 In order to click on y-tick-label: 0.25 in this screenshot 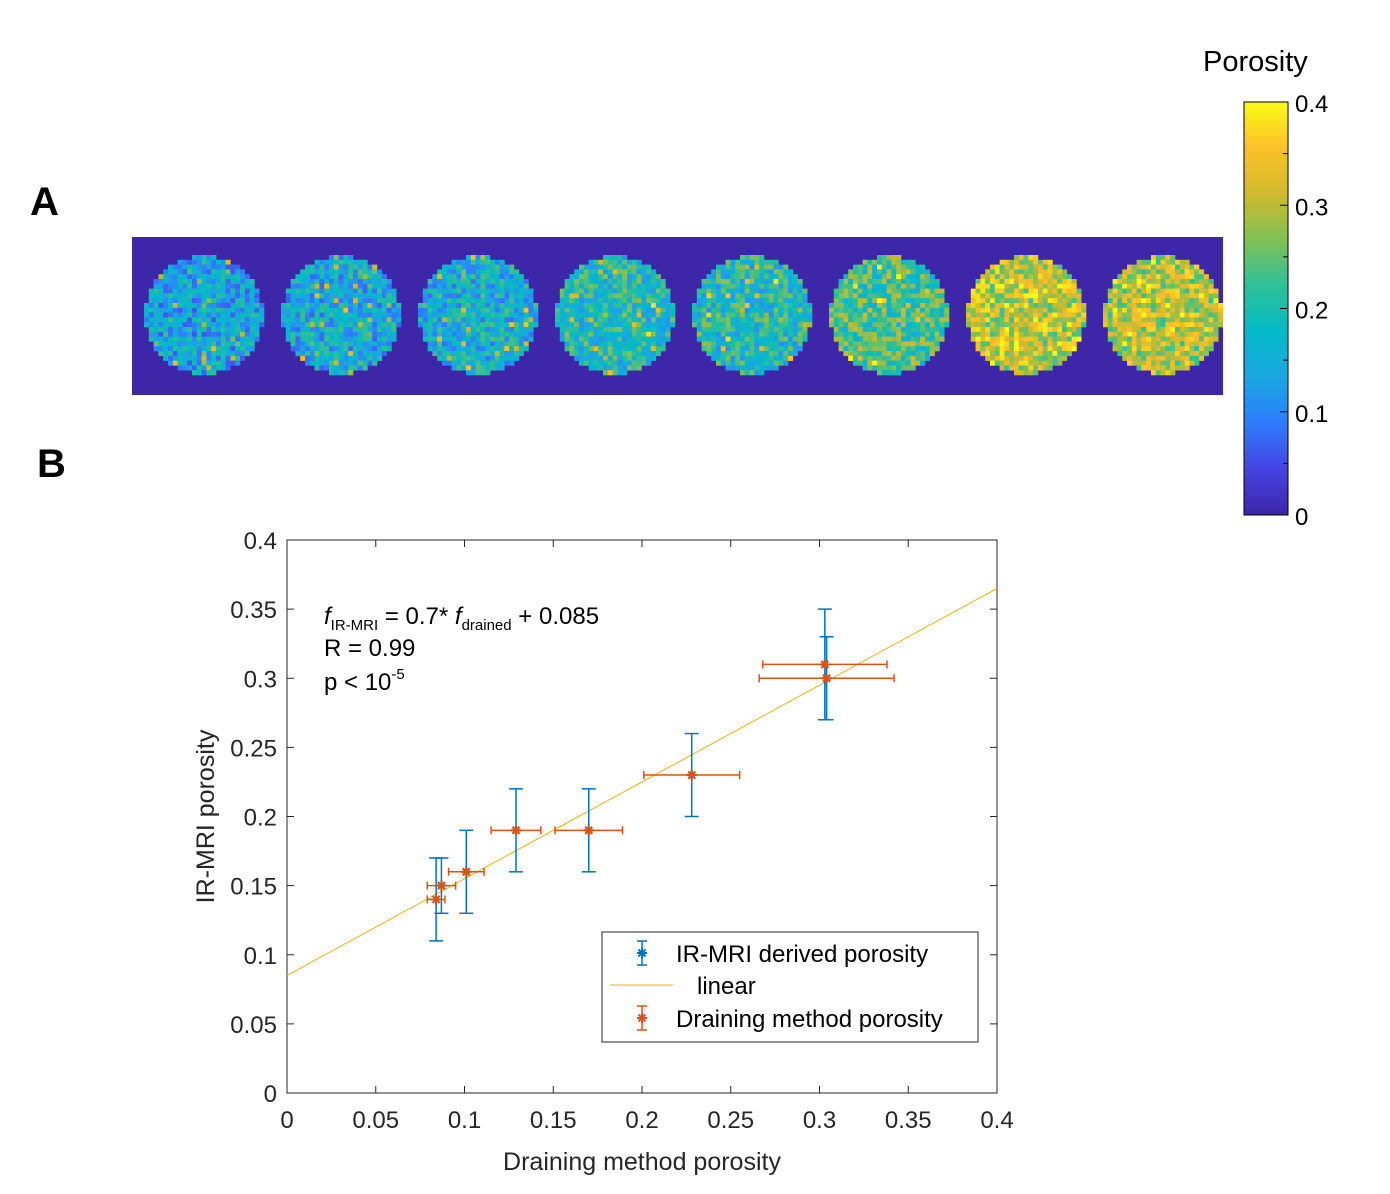, I will do `click(253, 748)`.